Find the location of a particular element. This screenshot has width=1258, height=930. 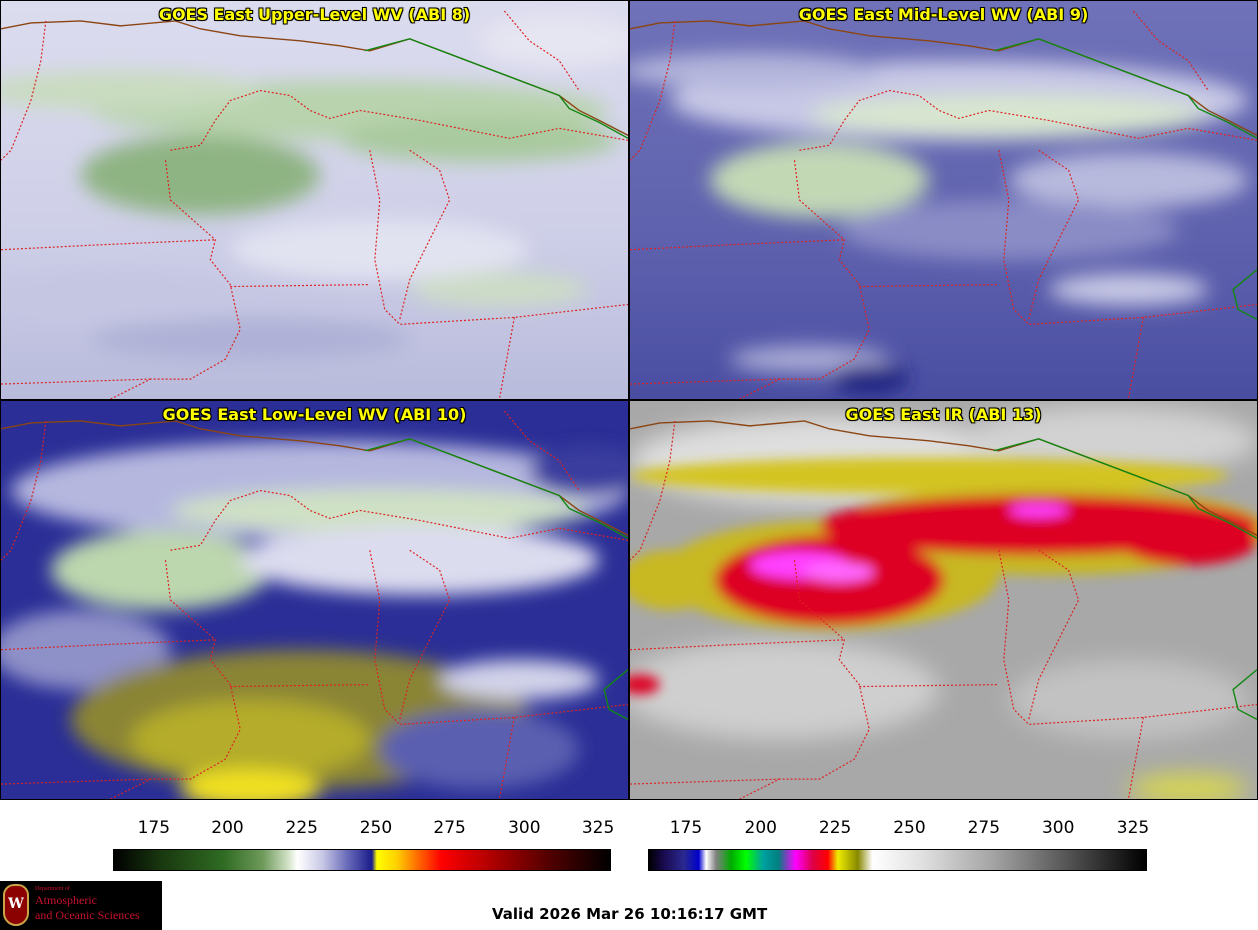

ir-colorbar-ticks: 175 200 225 250 275 300 325 is located at coordinates (899, 833).